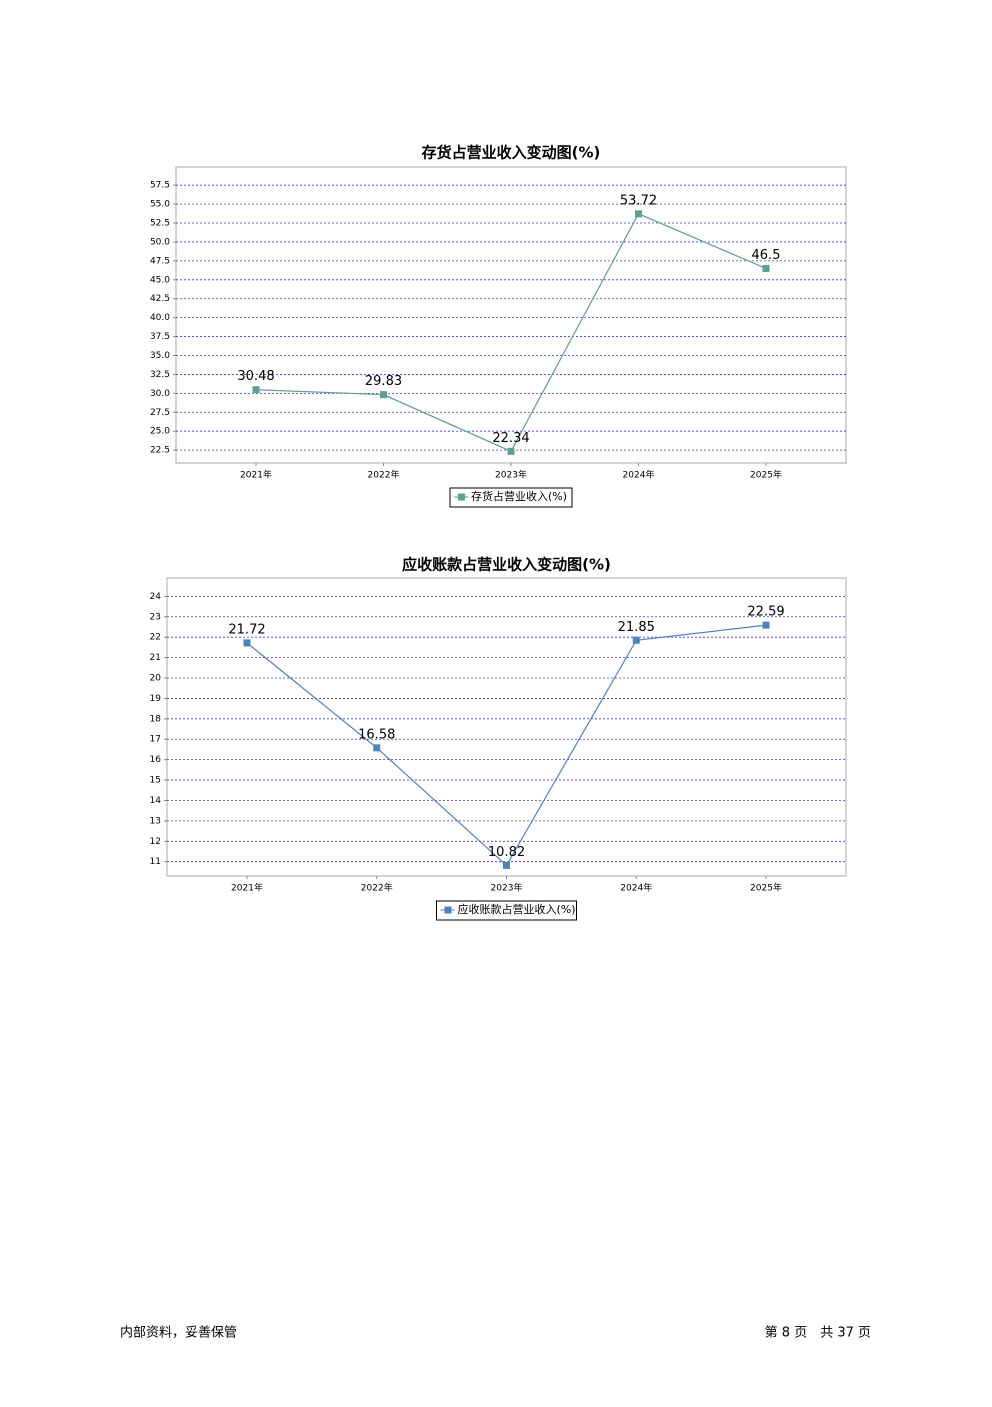 The width and height of the screenshot is (992, 1407). What do you see at coordinates (156, 719) in the screenshot?
I see `y-tick-label: 18` at bounding box center [156, 719].